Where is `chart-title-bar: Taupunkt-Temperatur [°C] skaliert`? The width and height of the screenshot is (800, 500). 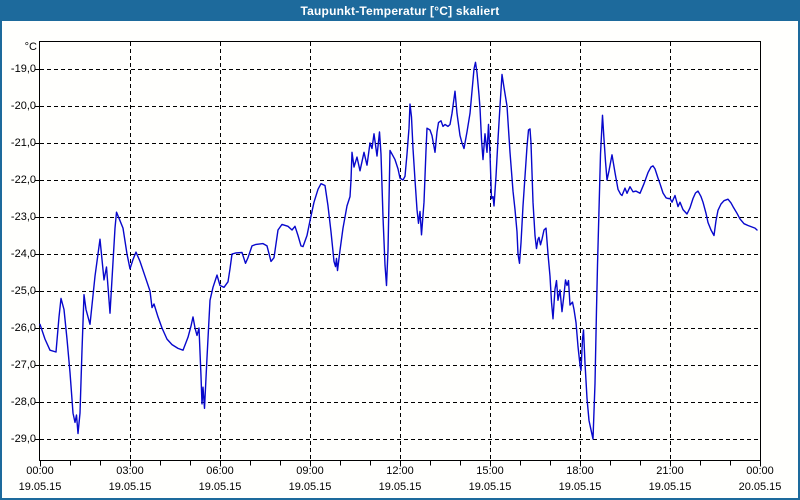 chart-title-bar: Taupunkt-Temperatur [°C] skaliert is located at coordinates (400, 10).